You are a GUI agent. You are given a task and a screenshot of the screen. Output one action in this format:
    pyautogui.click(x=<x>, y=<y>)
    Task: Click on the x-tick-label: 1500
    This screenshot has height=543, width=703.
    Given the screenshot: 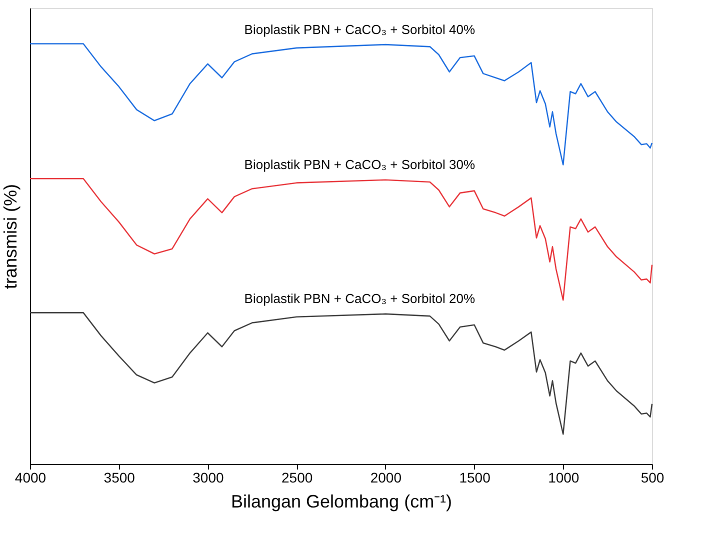 What is the action you would take?
    pyautogui.click(x=475, y=478)
    